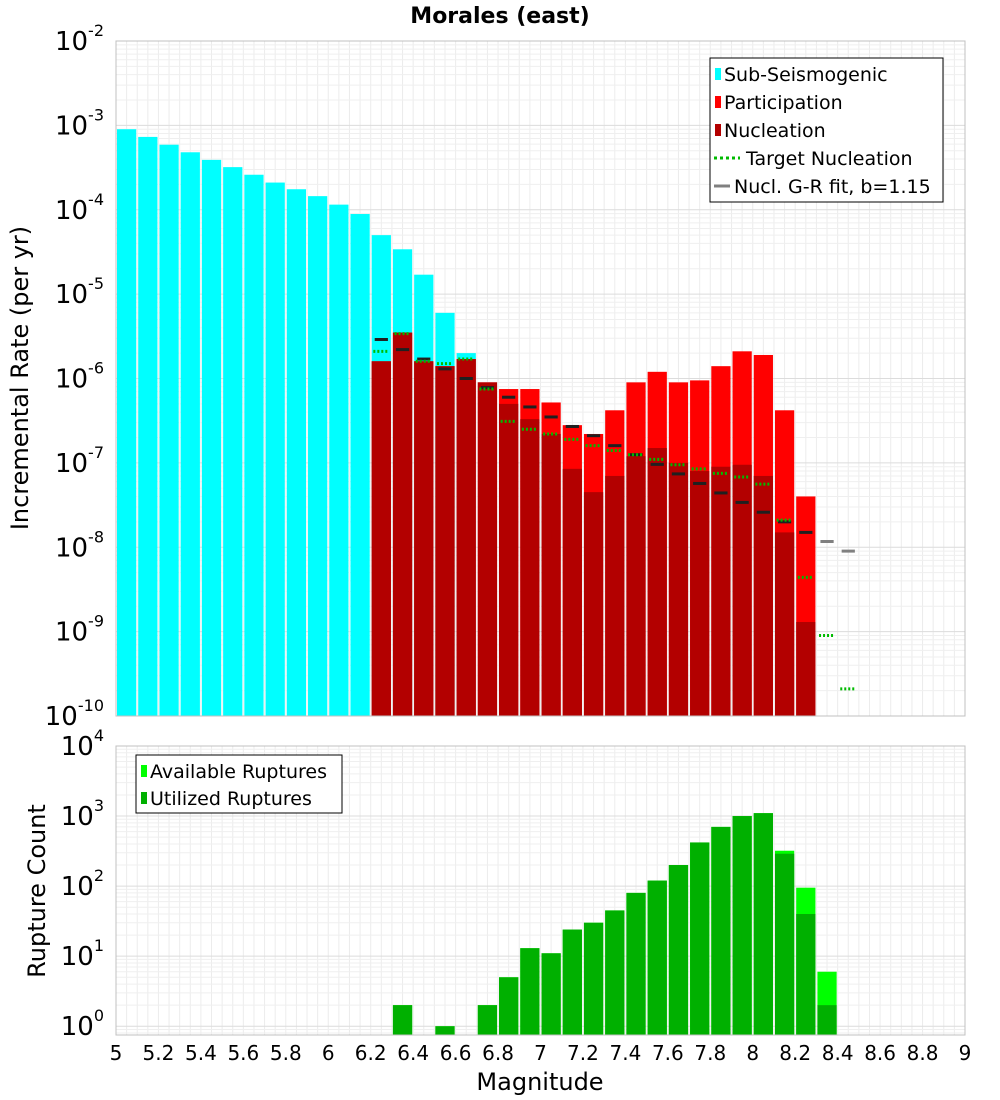  Describe the element at coordinates (82, 954) in the screenshot. I see `bottom-y-tick-label: 10¹` at that location.